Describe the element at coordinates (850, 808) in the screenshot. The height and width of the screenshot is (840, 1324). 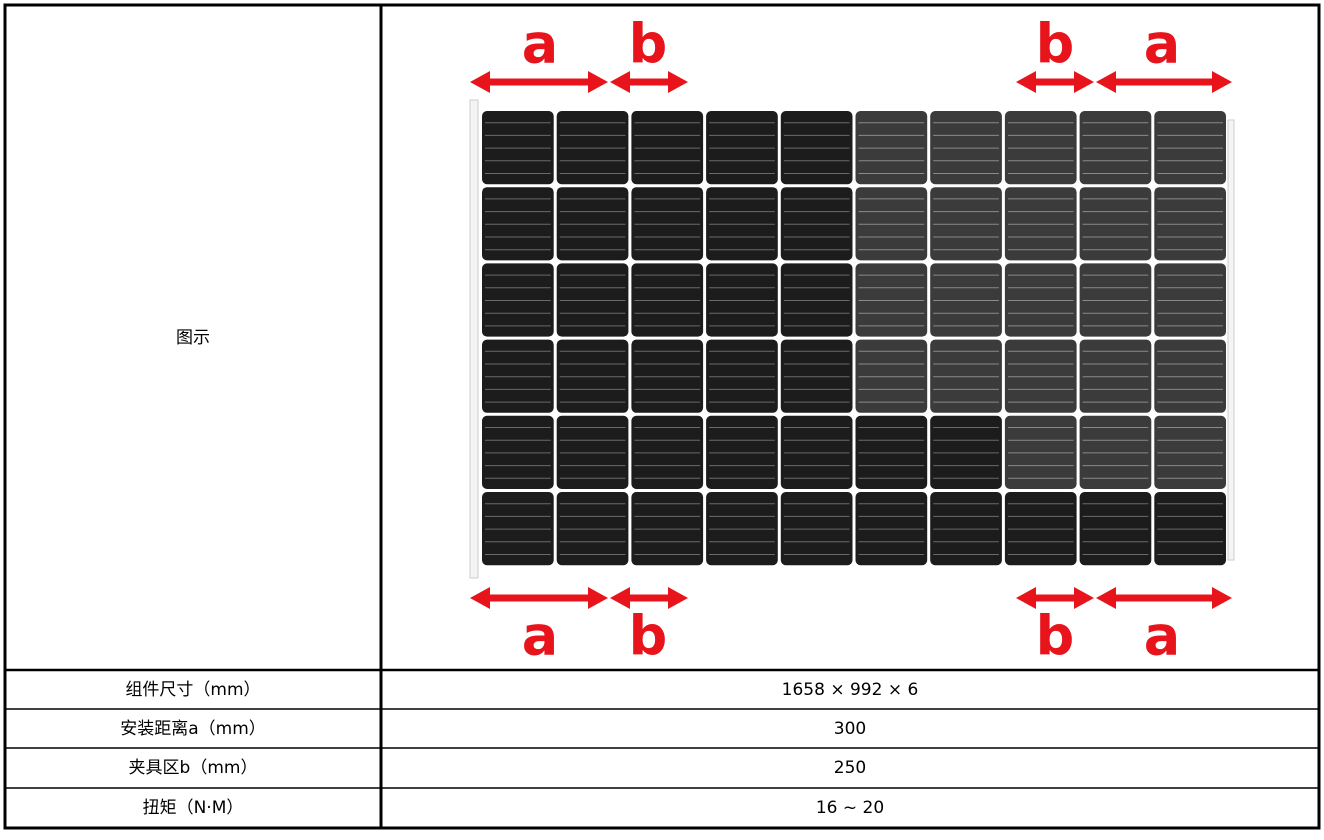
I see `row-value: 16 ~ 20` at that location.